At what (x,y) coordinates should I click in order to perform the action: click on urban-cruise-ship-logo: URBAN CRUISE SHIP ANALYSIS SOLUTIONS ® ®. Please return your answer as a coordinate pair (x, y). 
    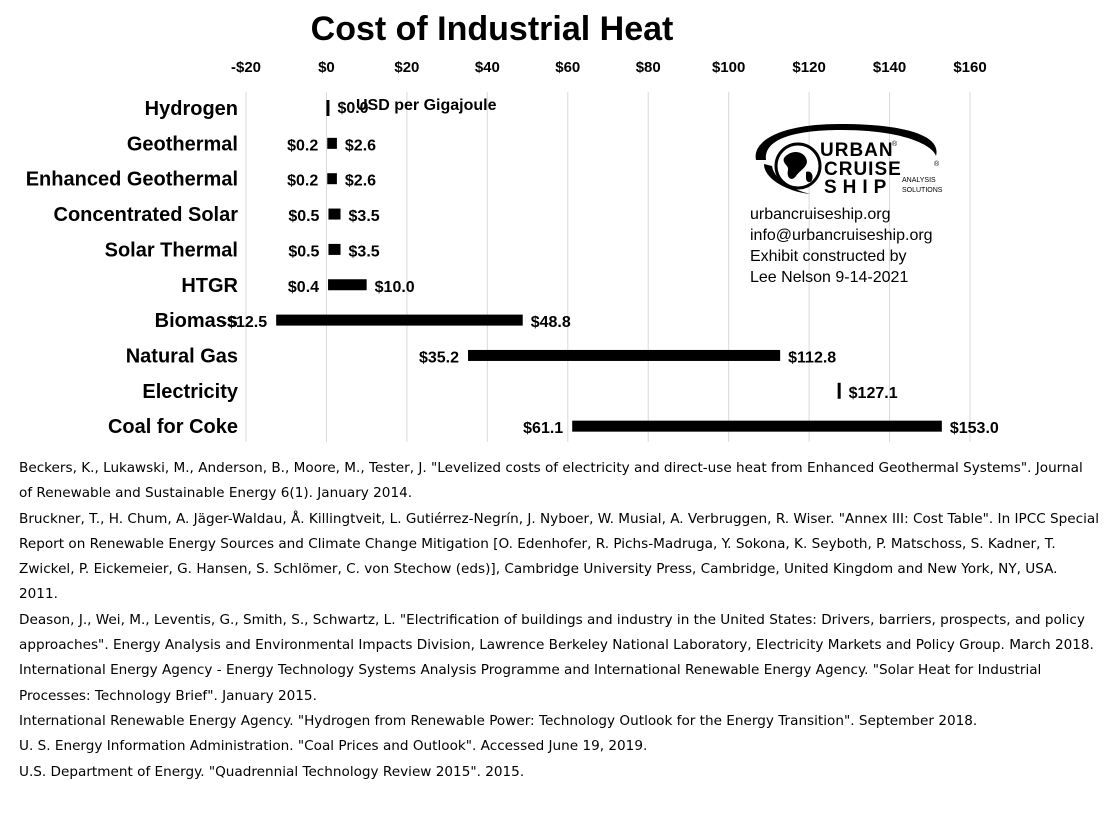
    Looking at the image, I should click on (850, 159).